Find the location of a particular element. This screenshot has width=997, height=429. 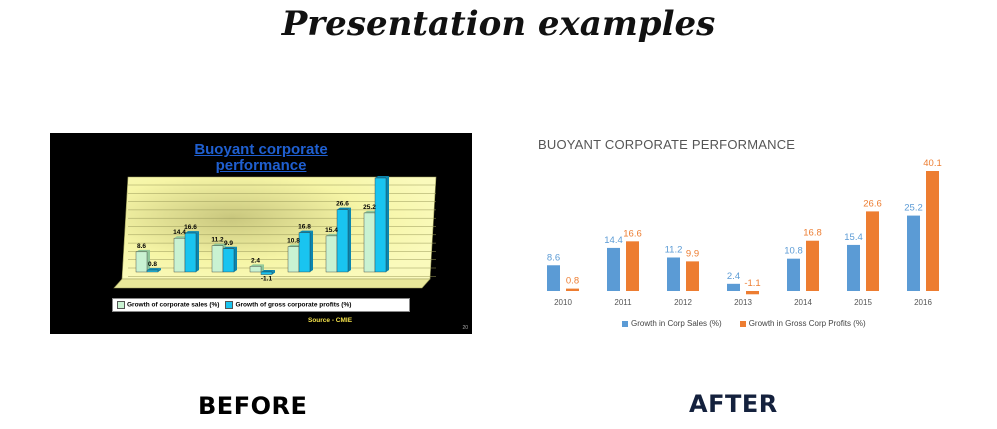

before-chart-title: Buoyant corporate performance is located at coordinates (261, 158).